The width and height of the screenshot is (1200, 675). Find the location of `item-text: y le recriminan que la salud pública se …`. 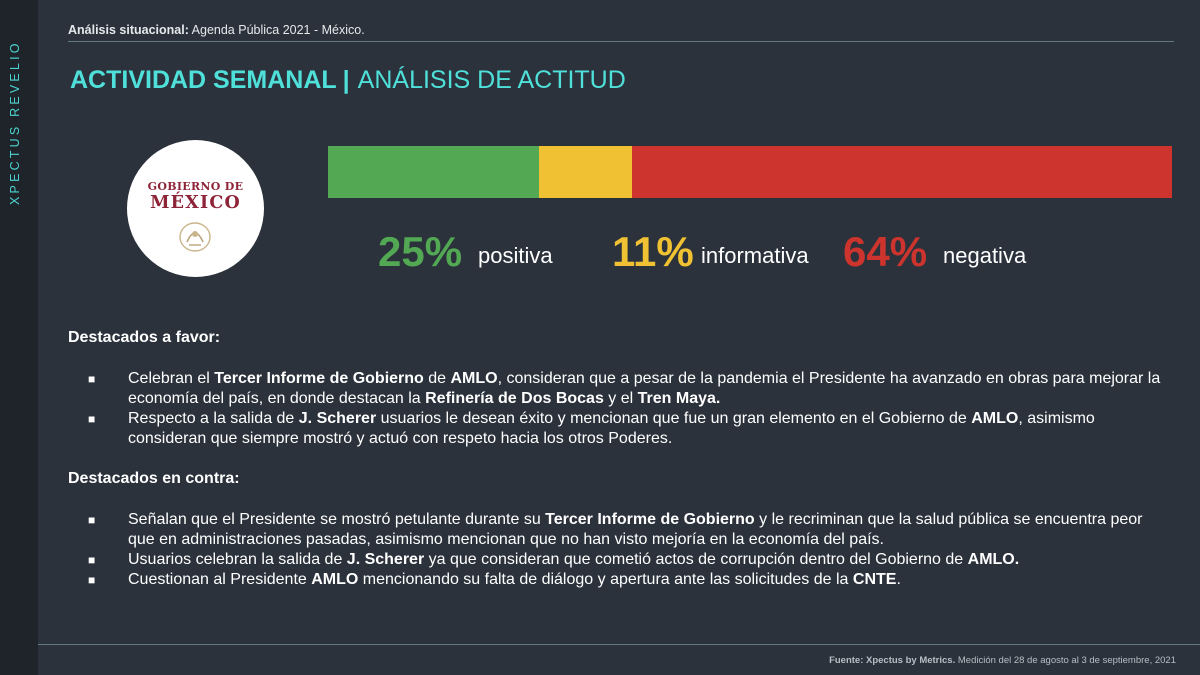

item-text: y le recriminan que la salud pública se … is located at coordinates (635, 529).